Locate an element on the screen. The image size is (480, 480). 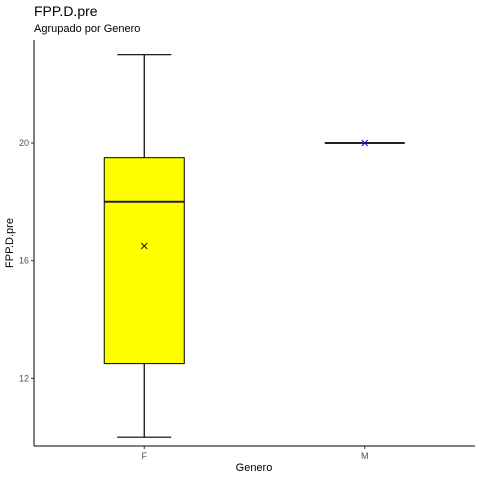
x-axis-title: Genero is located at coordinates (254, 468).